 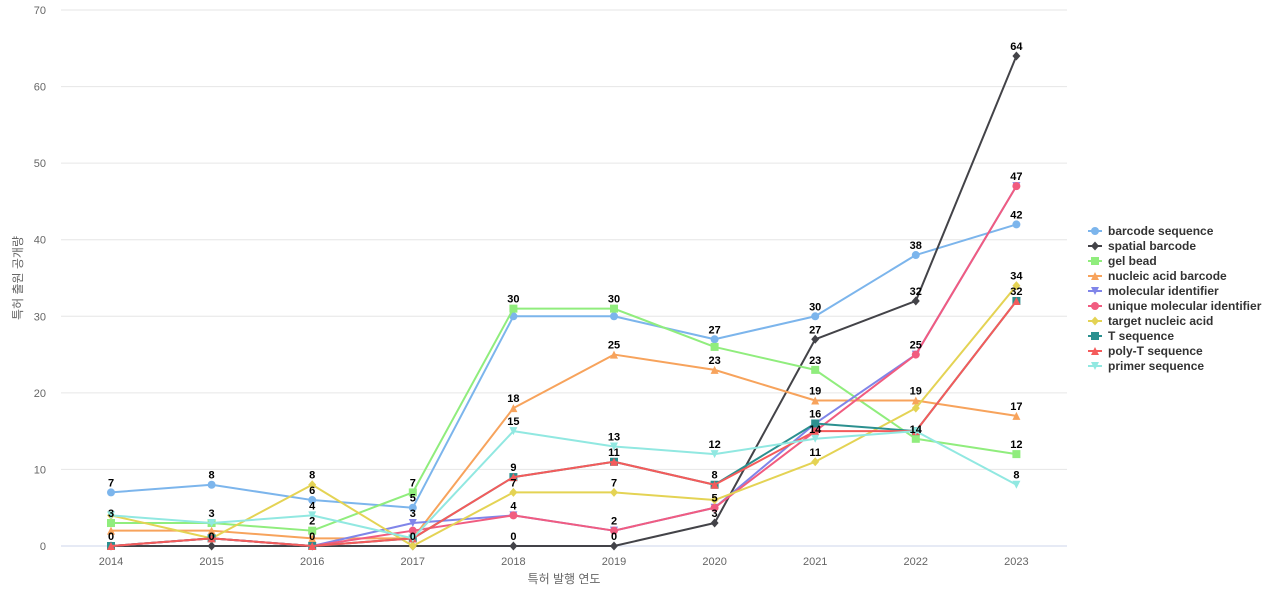 What do you see at coordinates (564, 485) in the screenshot?
I see `series-line` at bounding box center [564, 485].